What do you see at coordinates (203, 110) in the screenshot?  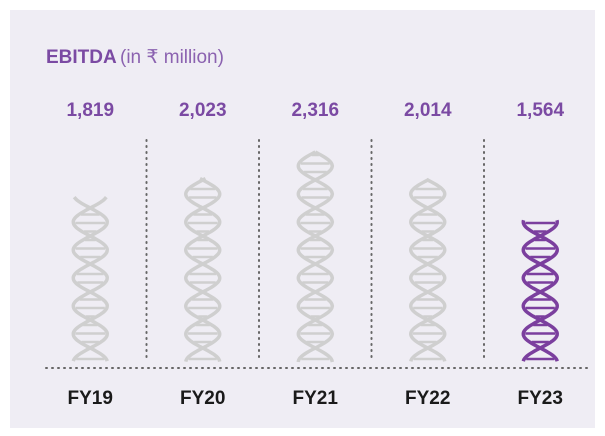 I see `value-label: 2,023` at bounding box center [203, 110].